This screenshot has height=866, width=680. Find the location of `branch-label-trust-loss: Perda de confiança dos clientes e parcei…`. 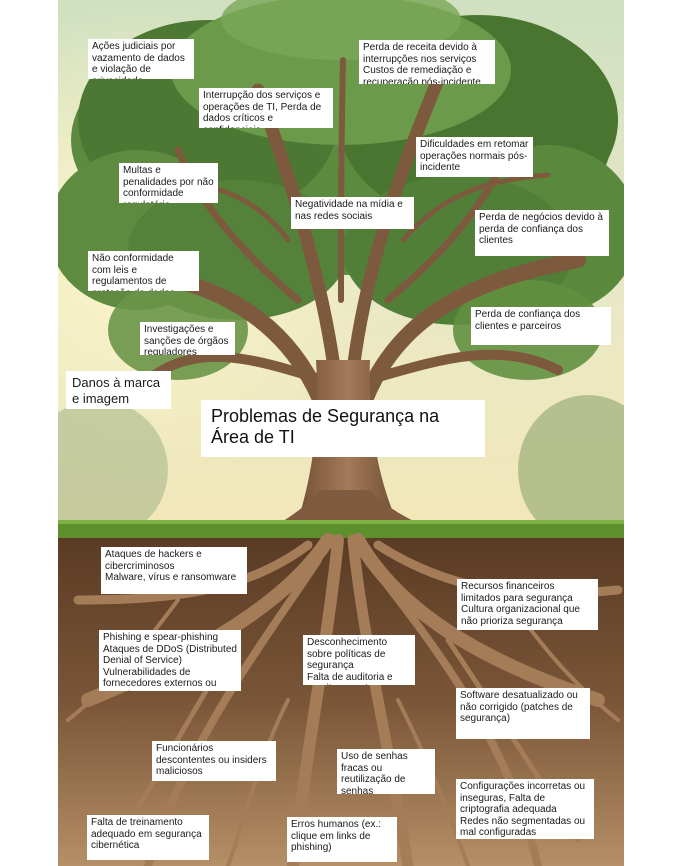

branch-label-trust-loss: Perda de confiança dos clientes e parcei… is located at coordinates (541, 326).